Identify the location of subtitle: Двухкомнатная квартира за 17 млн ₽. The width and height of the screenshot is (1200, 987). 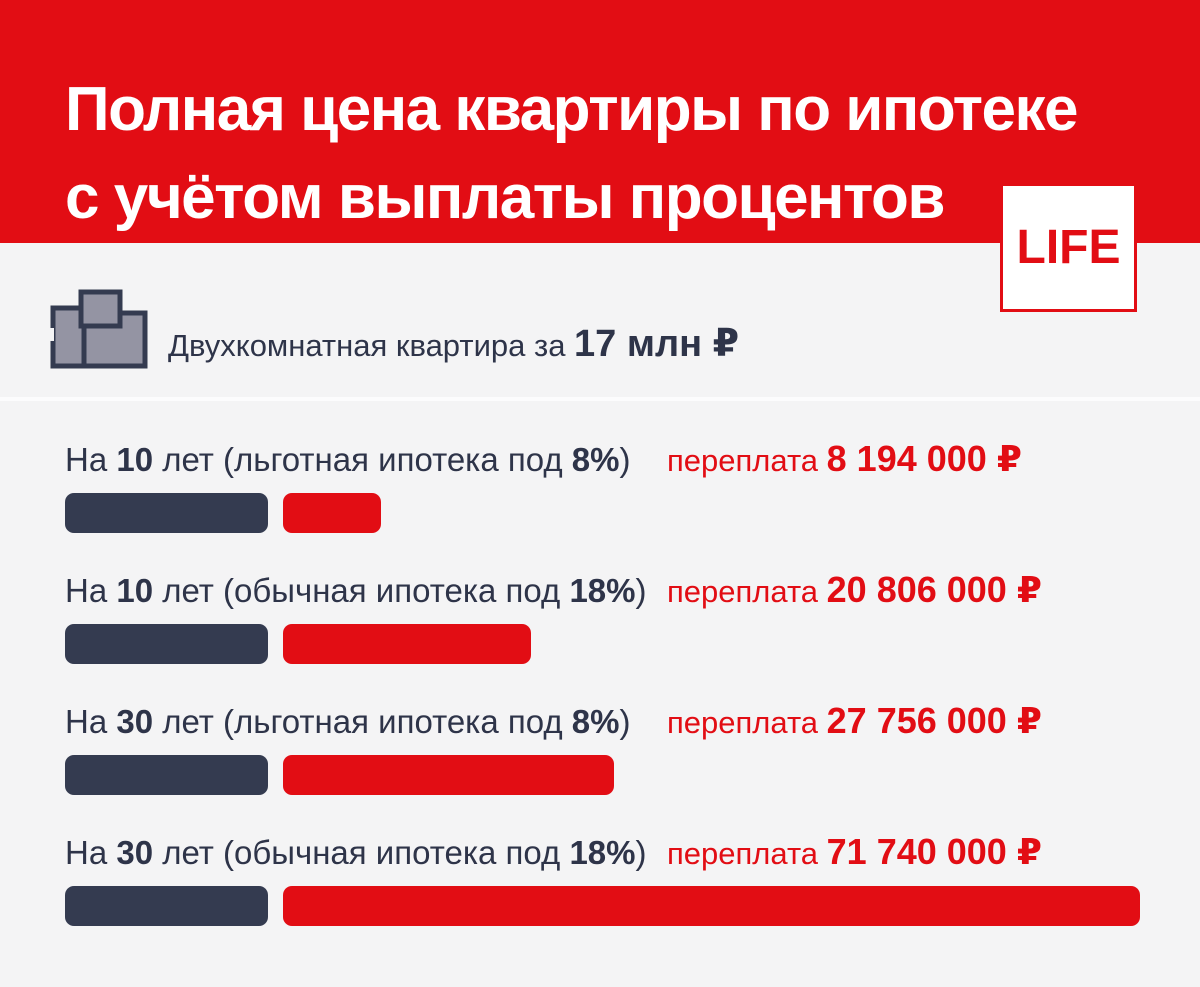
(453, 345).